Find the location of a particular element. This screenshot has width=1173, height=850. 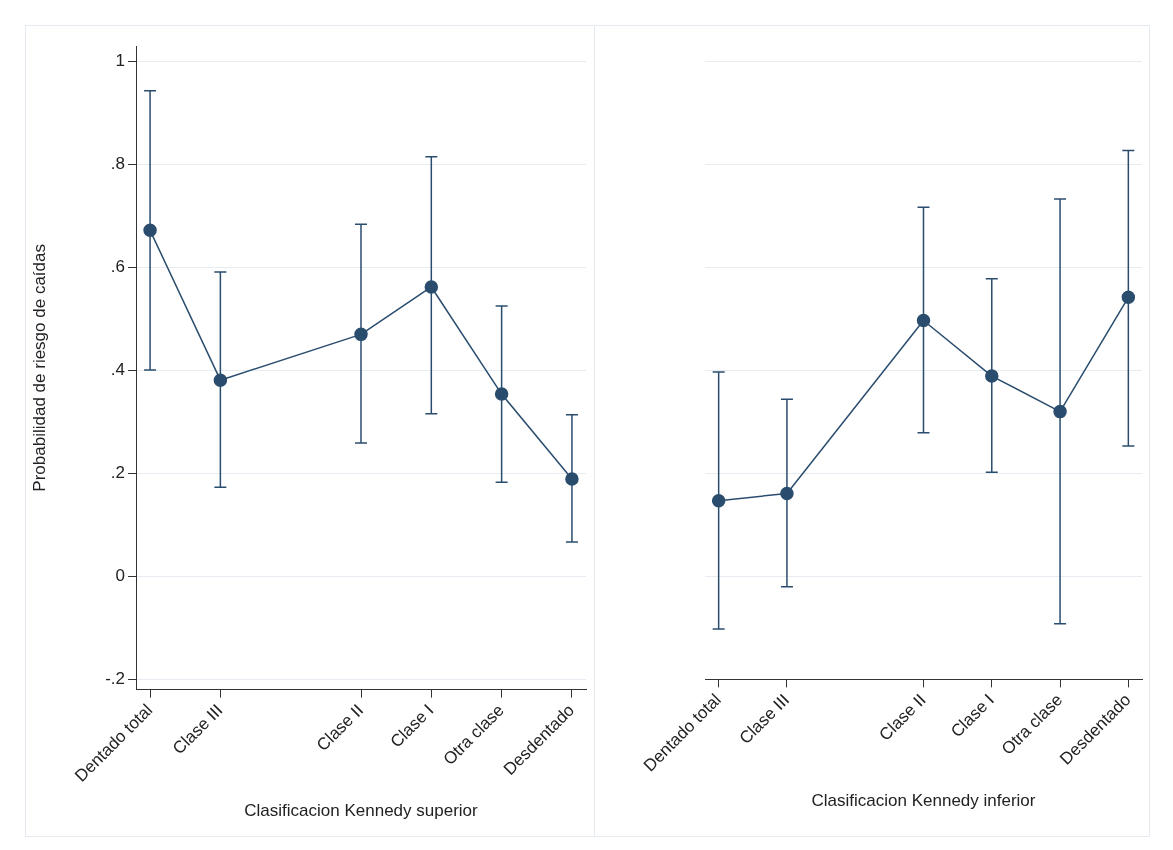

y-tick-label: .2 is located at coordinates (117, 473).